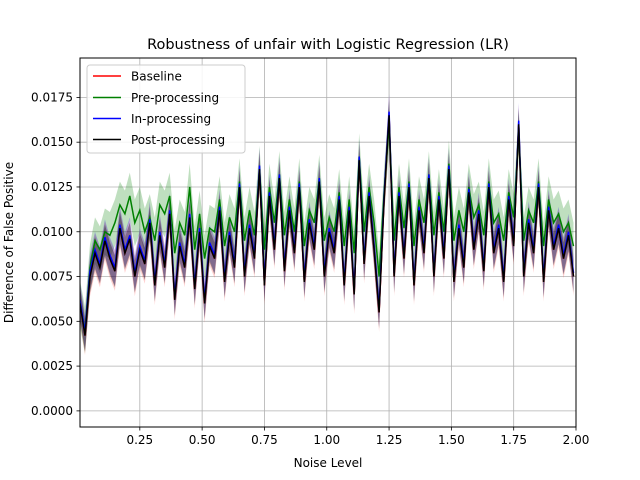  I want to click on y-tick-label: 0.0025, so click(52, 366).